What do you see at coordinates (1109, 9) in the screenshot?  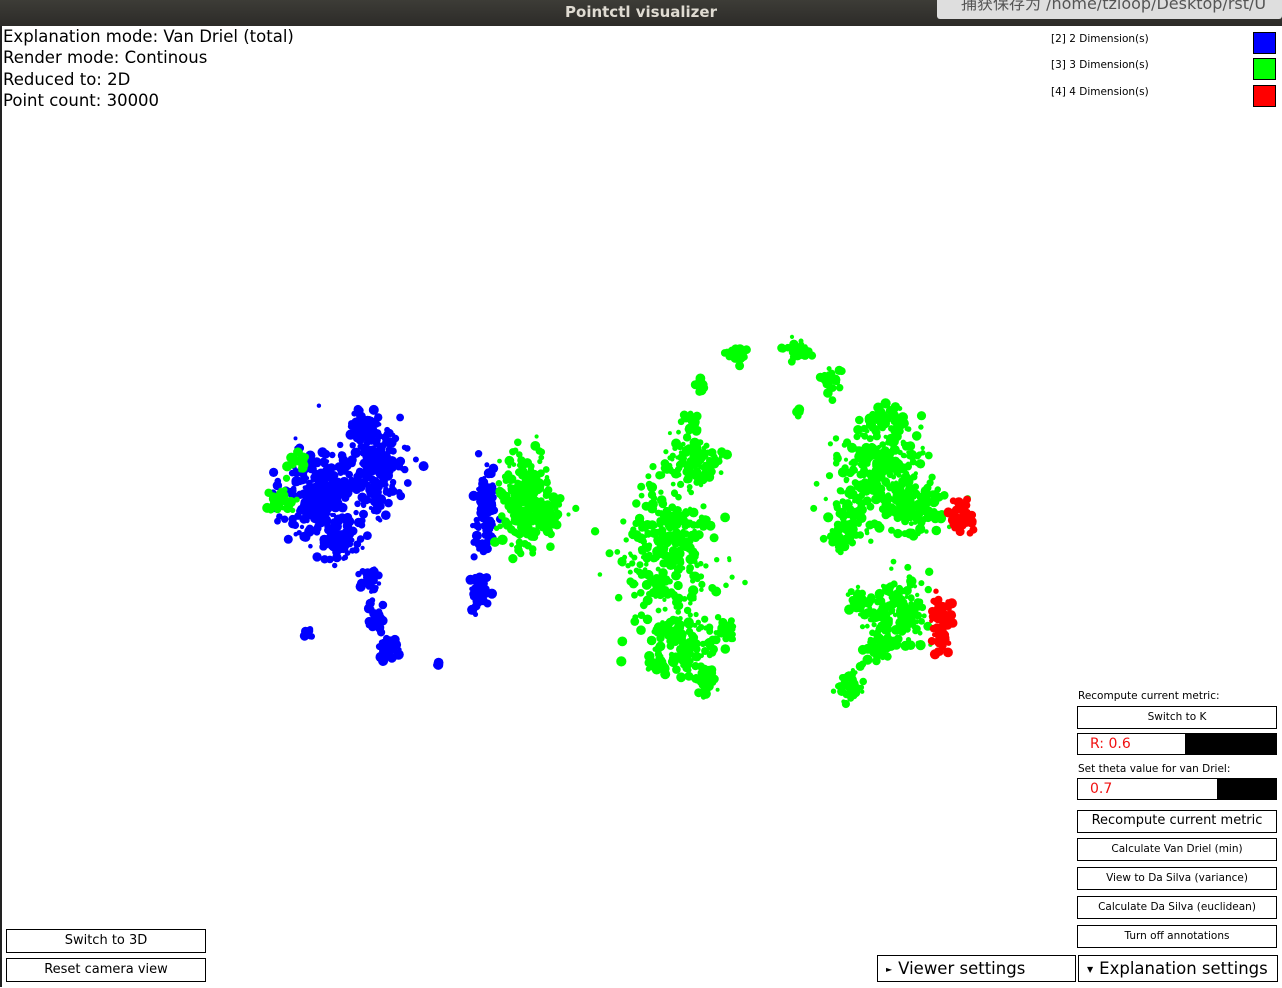 I see `capture-tooltip: 捕获保存为 /home/tzloop/Desktop/rst/U` at bounding box center [1109, 9].